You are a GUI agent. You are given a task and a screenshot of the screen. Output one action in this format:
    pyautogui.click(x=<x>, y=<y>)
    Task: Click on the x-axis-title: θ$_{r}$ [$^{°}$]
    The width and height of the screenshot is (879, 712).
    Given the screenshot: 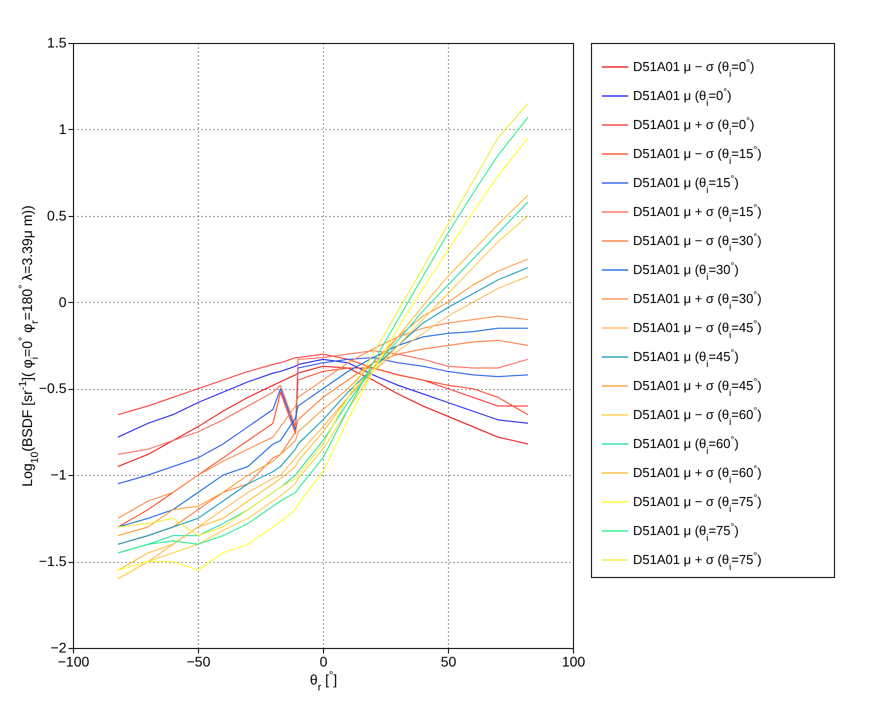 What is the action you would take?
    pyautogui.click(x=324, y=682)
    